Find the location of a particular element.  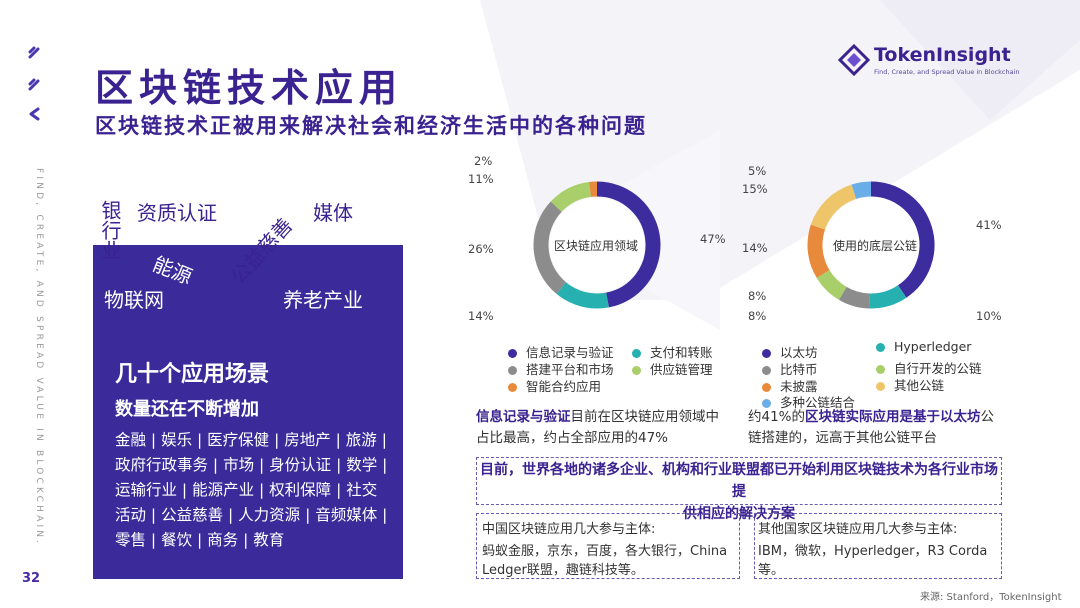

legend-item: 供应链管理 is located at coordinates (672, 368).